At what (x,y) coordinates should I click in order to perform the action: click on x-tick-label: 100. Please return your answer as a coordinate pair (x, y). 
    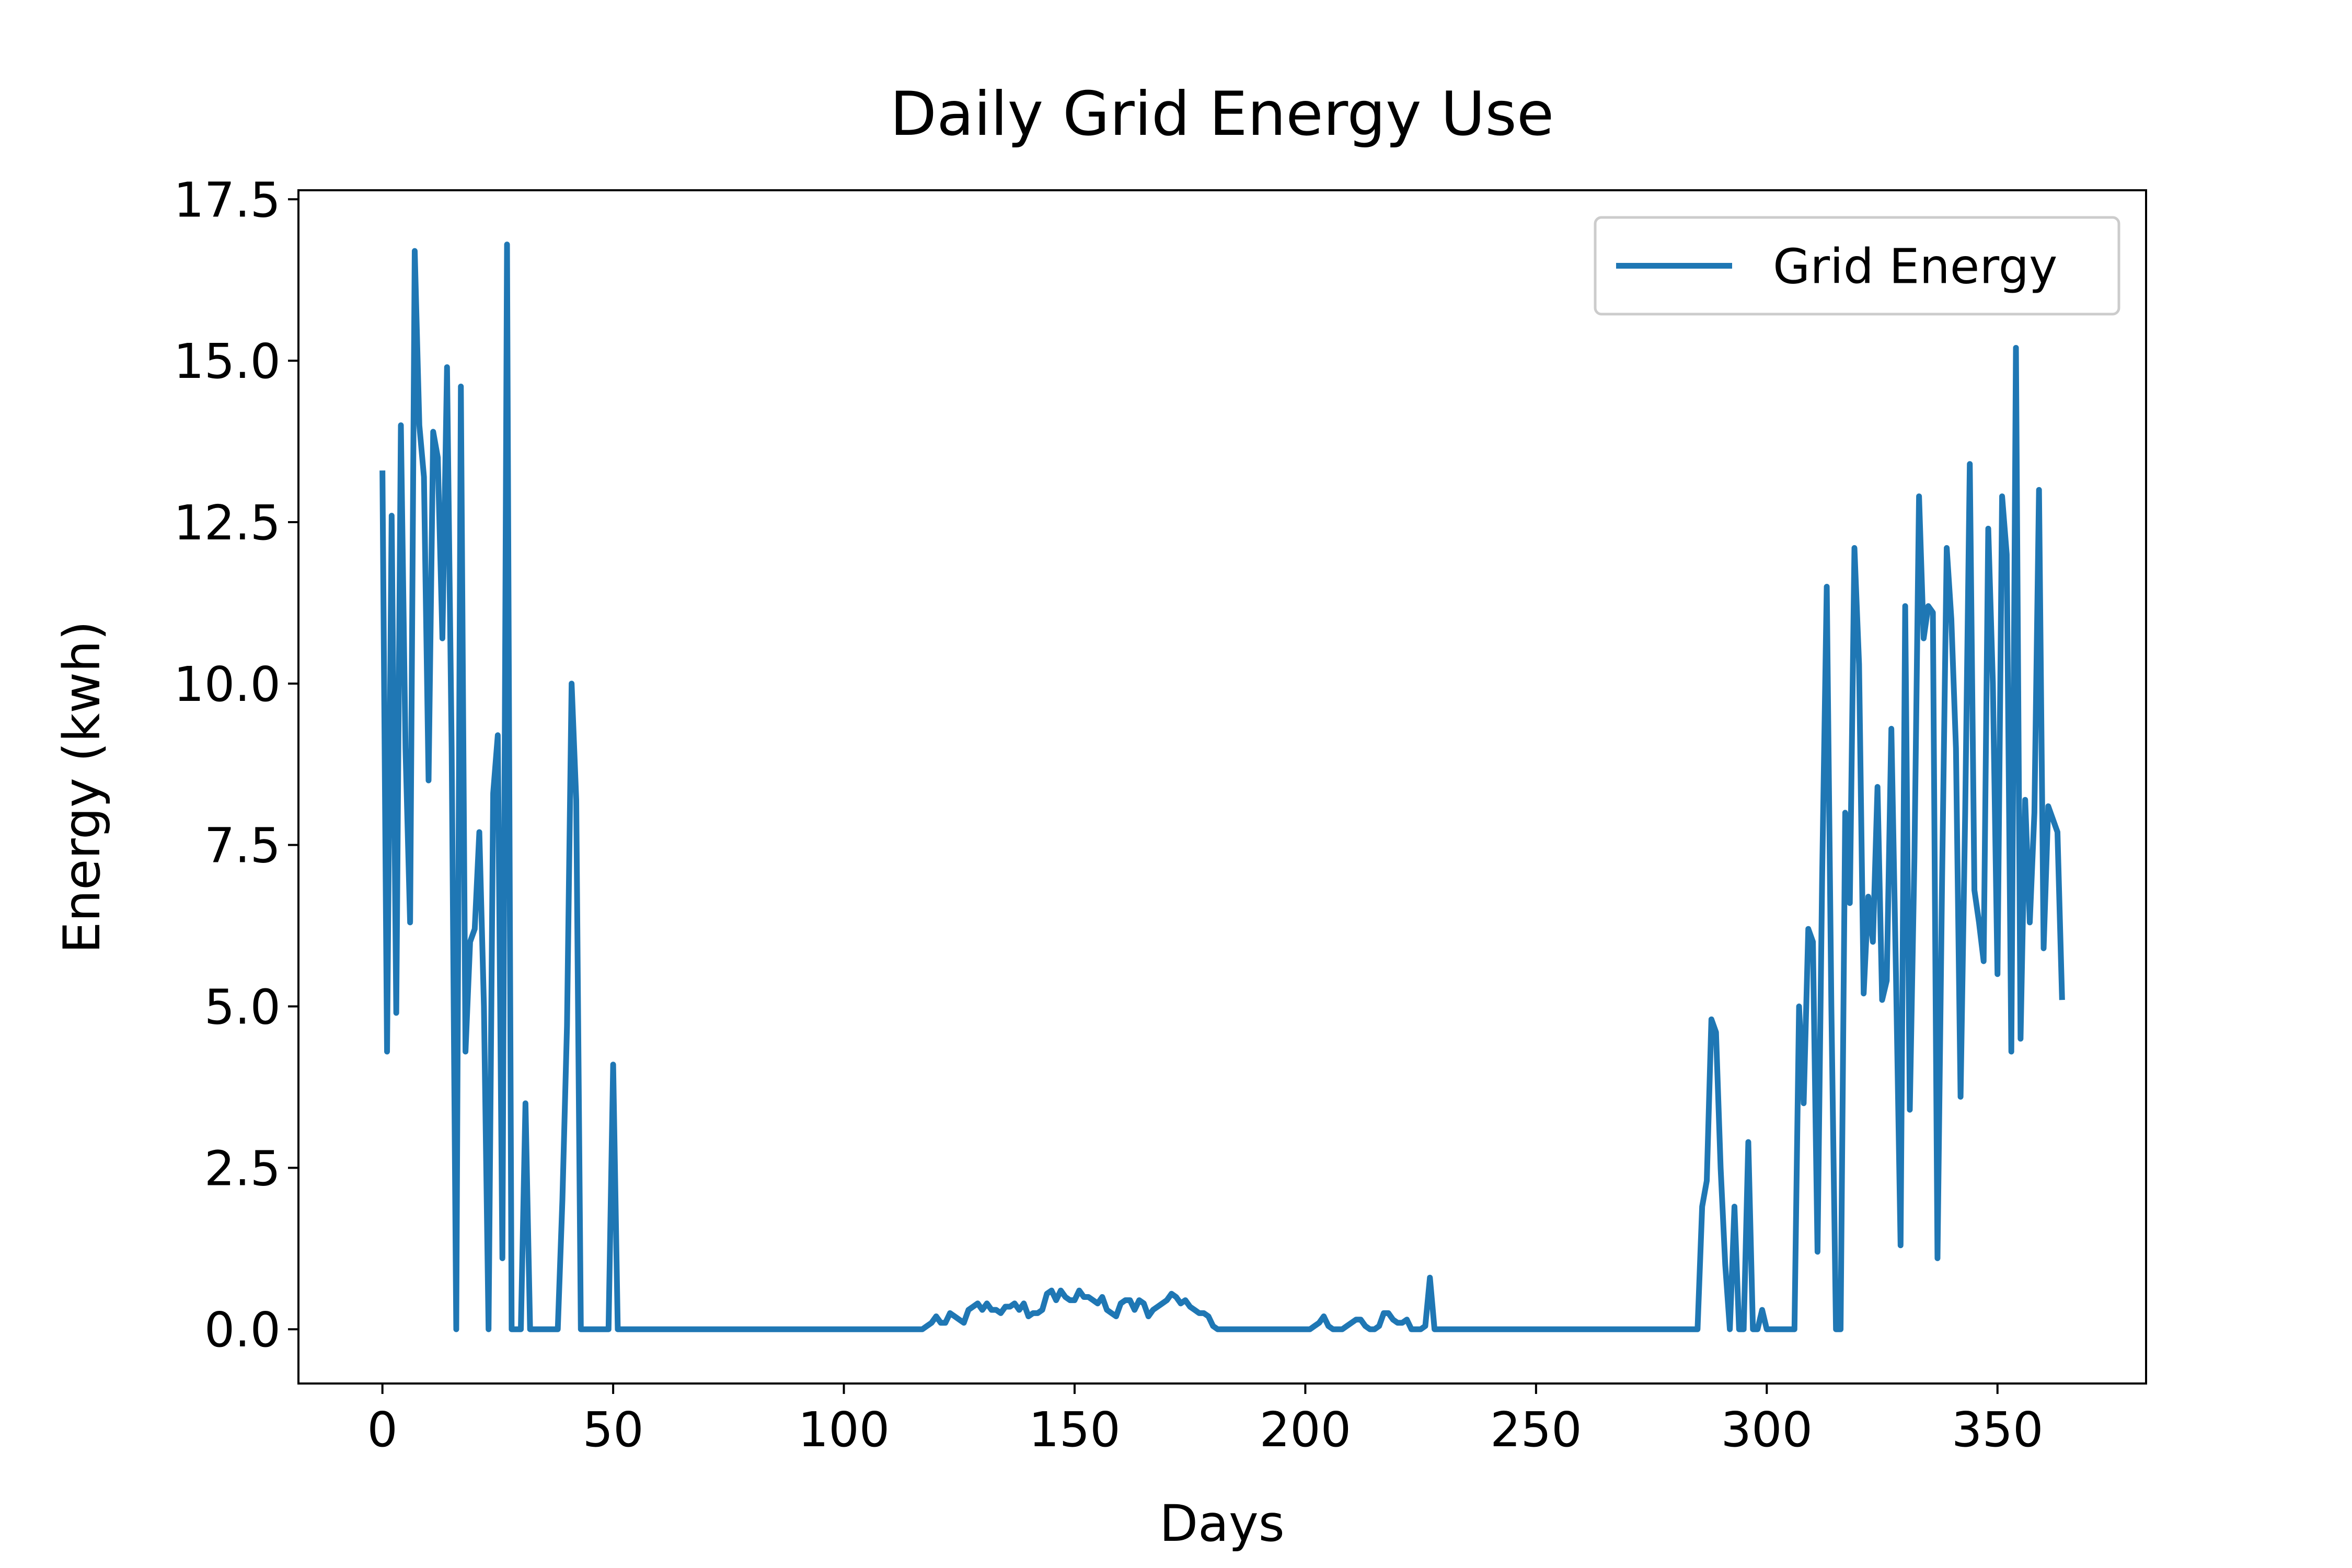
    Looking at the image, I should click on (844, 1430).